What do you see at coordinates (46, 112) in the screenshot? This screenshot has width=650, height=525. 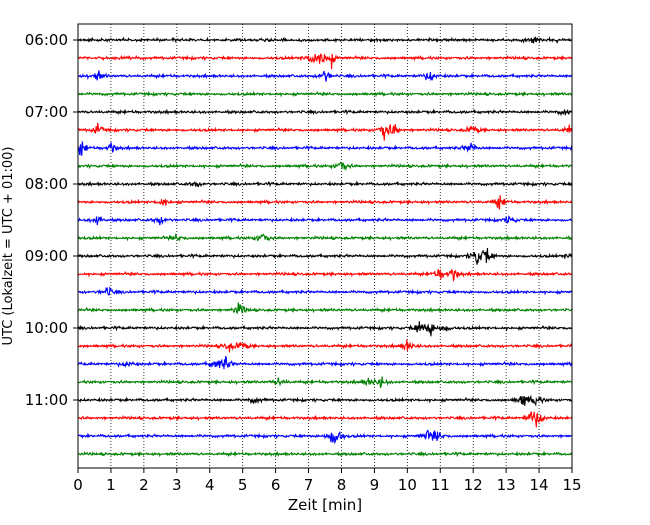 I see `y-tick-label: 07:00` at bounding box center [46, 112].